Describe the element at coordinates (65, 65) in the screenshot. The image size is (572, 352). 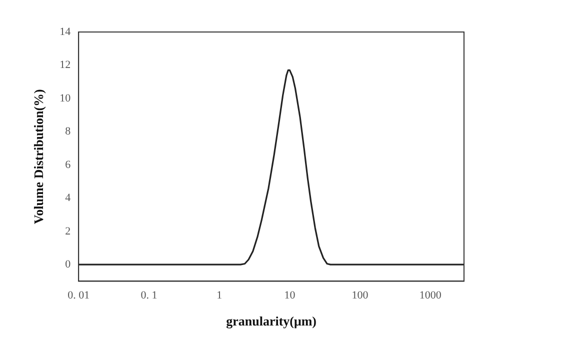
I see `y-tick-label: 12` at that location.